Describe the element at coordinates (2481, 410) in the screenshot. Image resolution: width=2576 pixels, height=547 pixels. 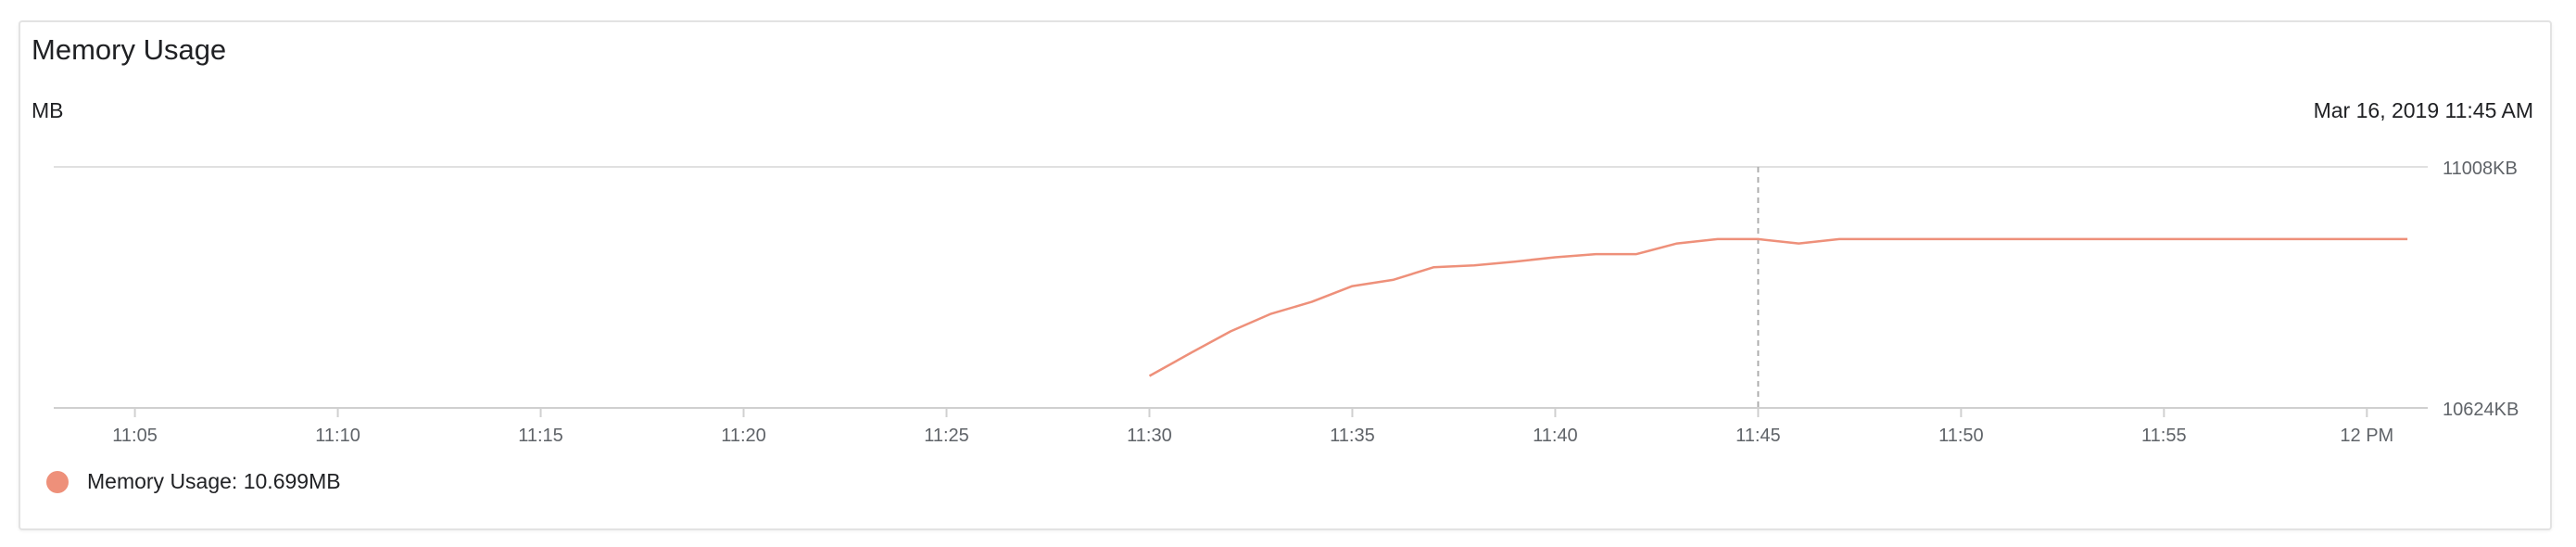
I see `y-tick-label: 10624KB` at that location.